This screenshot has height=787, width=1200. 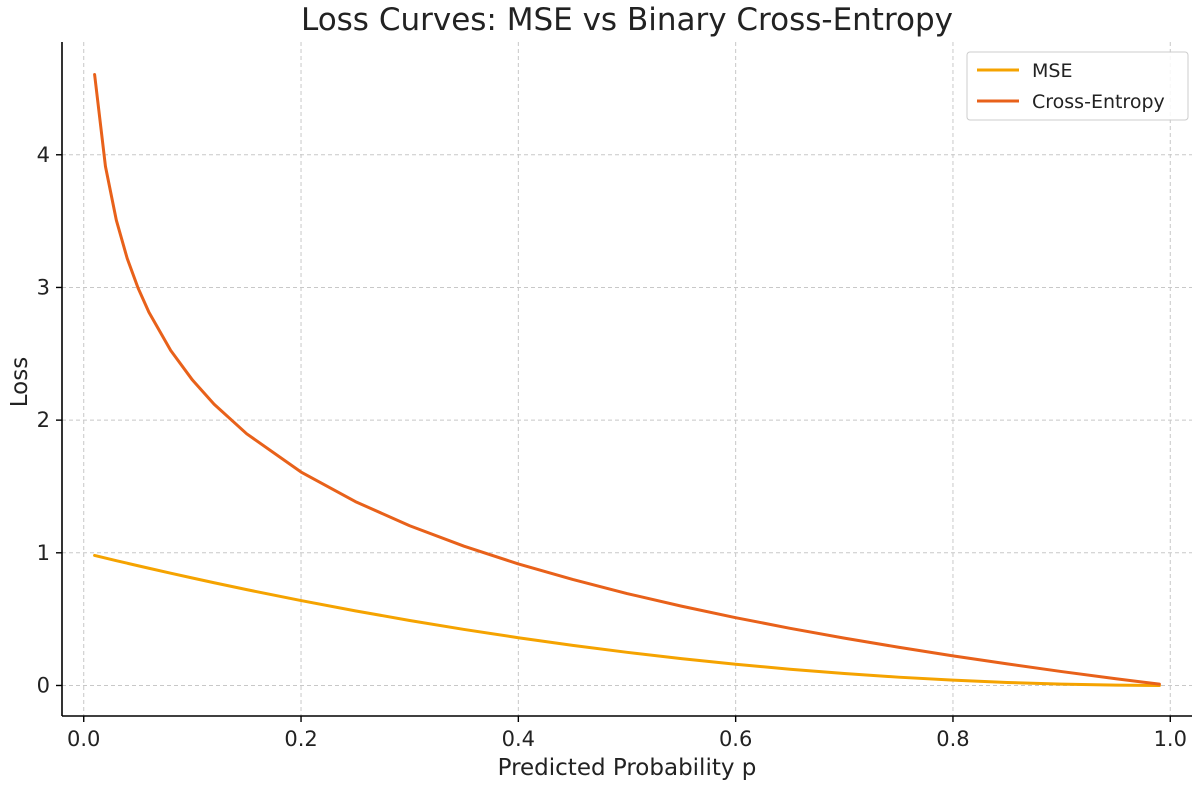 What do you see at coordinates (43, 553) in the screenshot?
I see `y-tick-label: 1` at bounding box center [43, 553].